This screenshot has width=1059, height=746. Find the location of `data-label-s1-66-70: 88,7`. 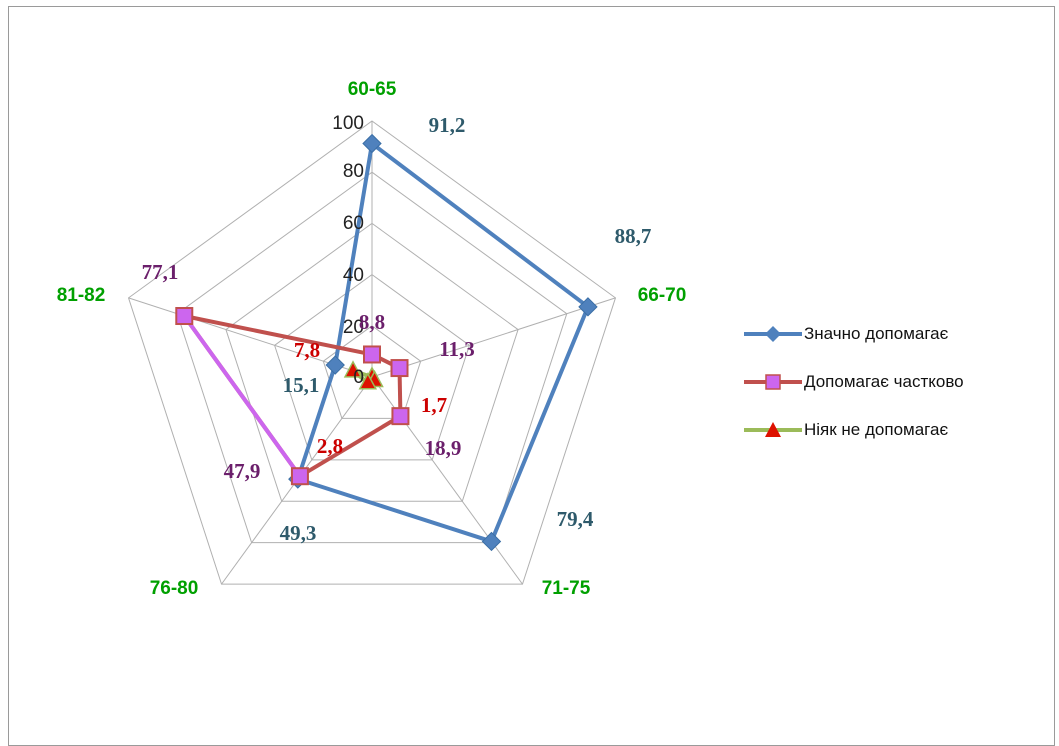

data-label-s1-66-70: 88,7 is located at coordinates (633, 236).